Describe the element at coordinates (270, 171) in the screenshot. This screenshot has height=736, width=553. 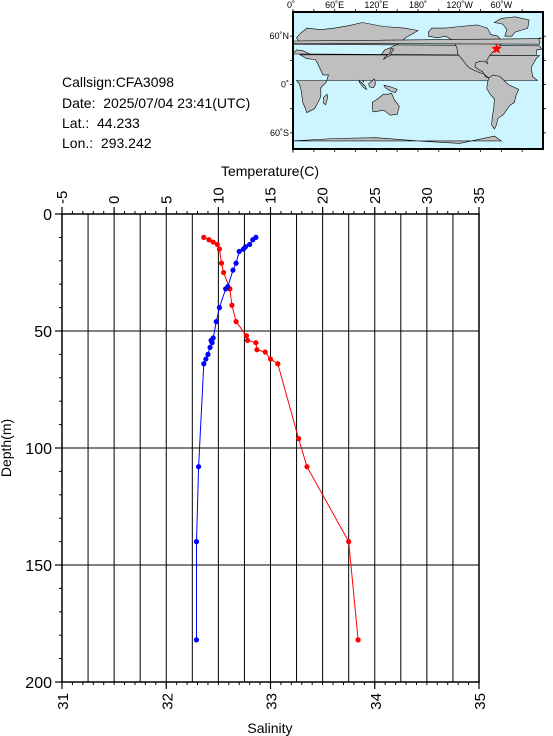
I see `temperature-axis-title: Temperature(C)` at that location.